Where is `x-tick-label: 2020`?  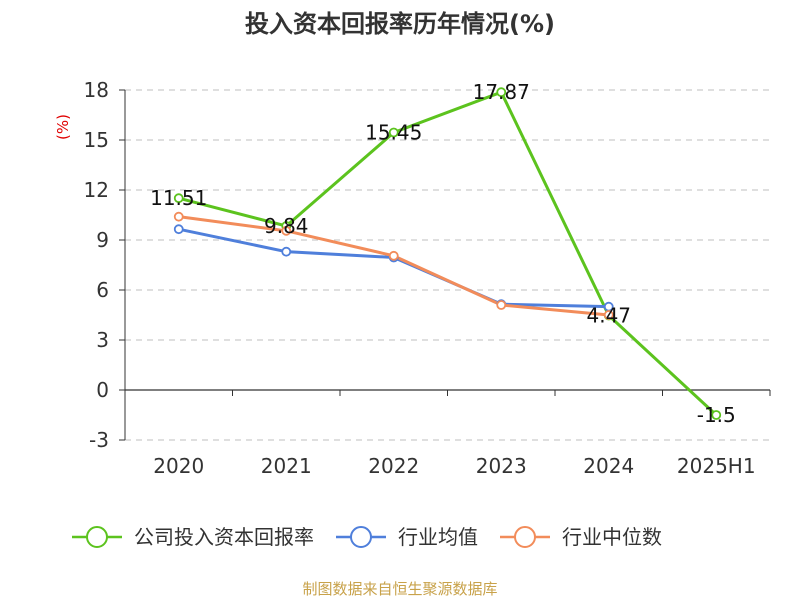
x-tick-label: 2020 is located at coordinates (178, 466).